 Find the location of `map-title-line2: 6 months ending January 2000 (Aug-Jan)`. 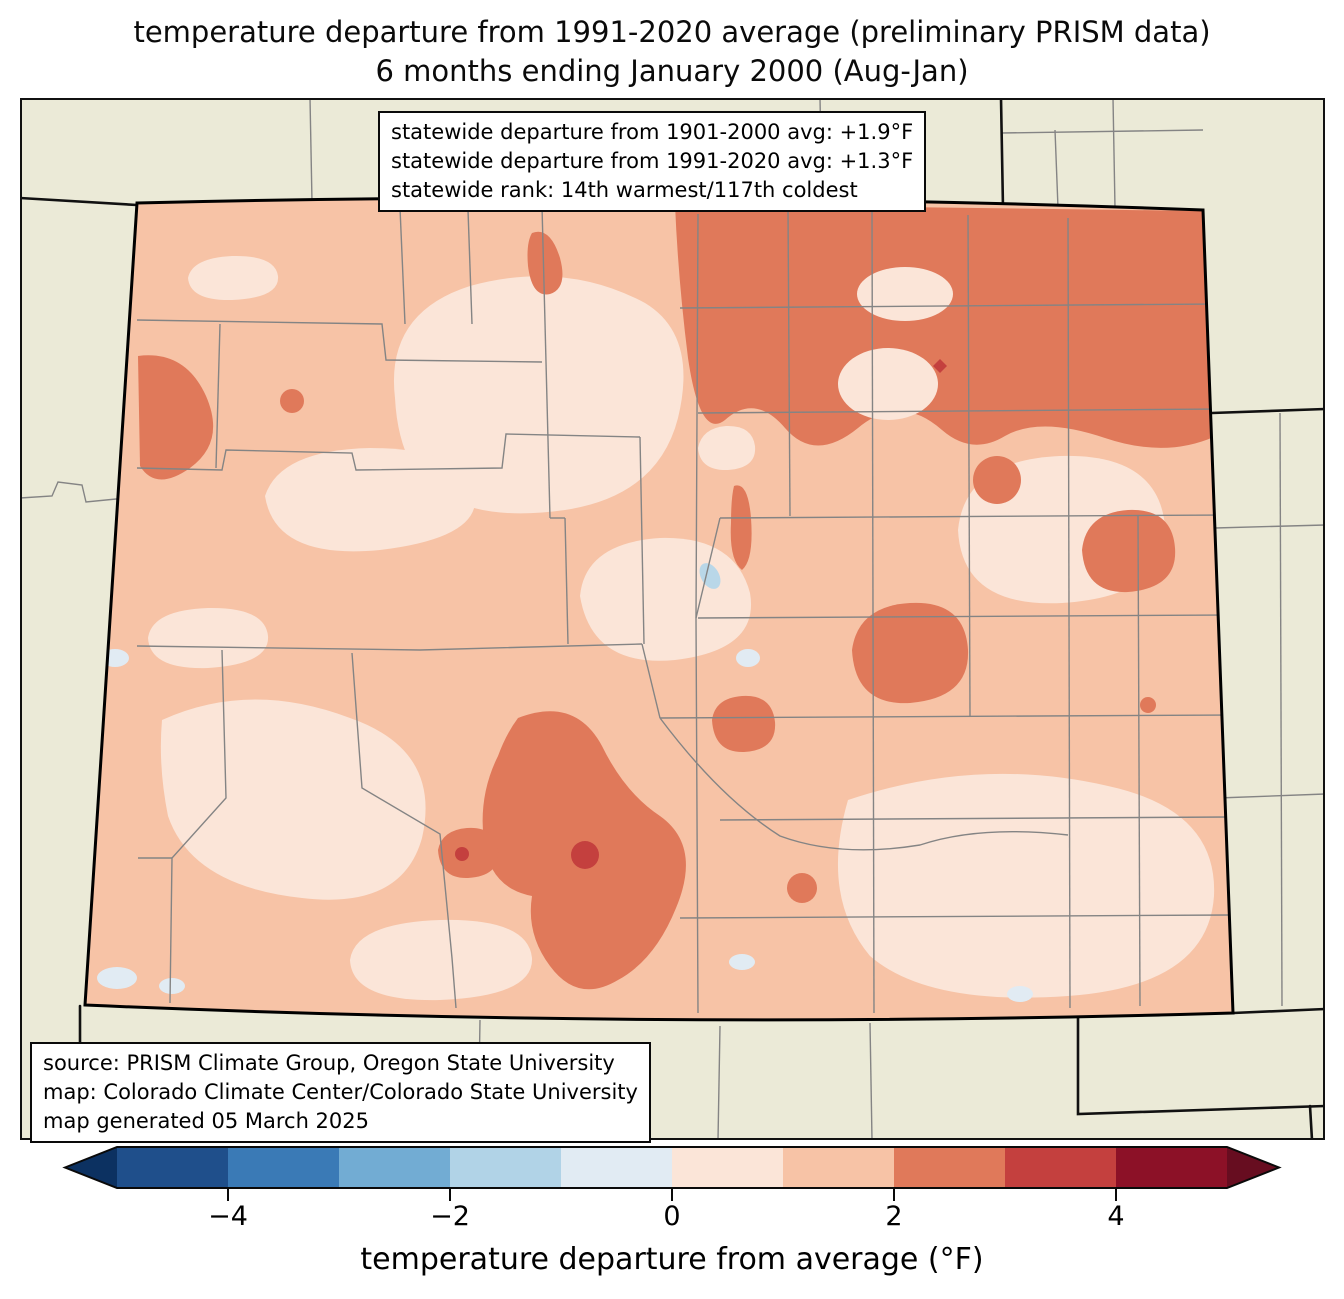

map-title-line2: 6 months ending January 2000 (Aug-Jan) is located at coordinates (672, 71).